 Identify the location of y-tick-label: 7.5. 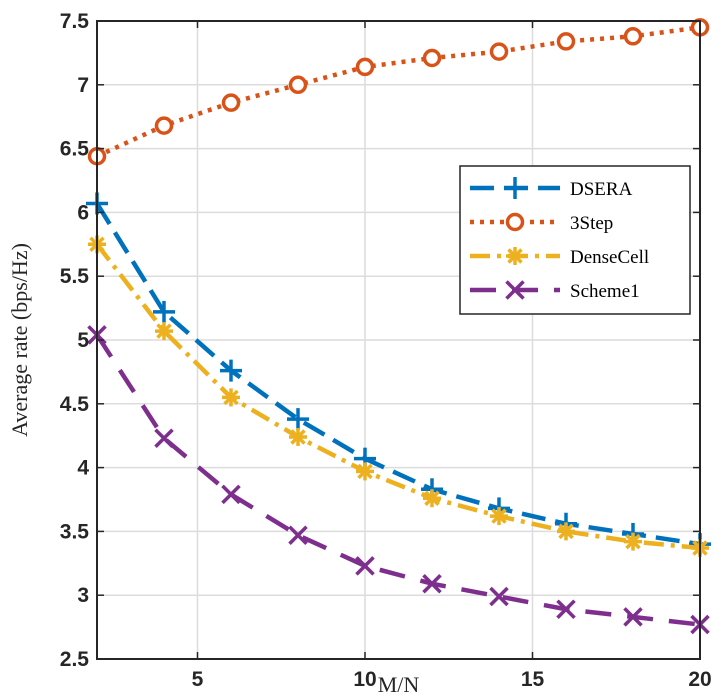
(75, 21).